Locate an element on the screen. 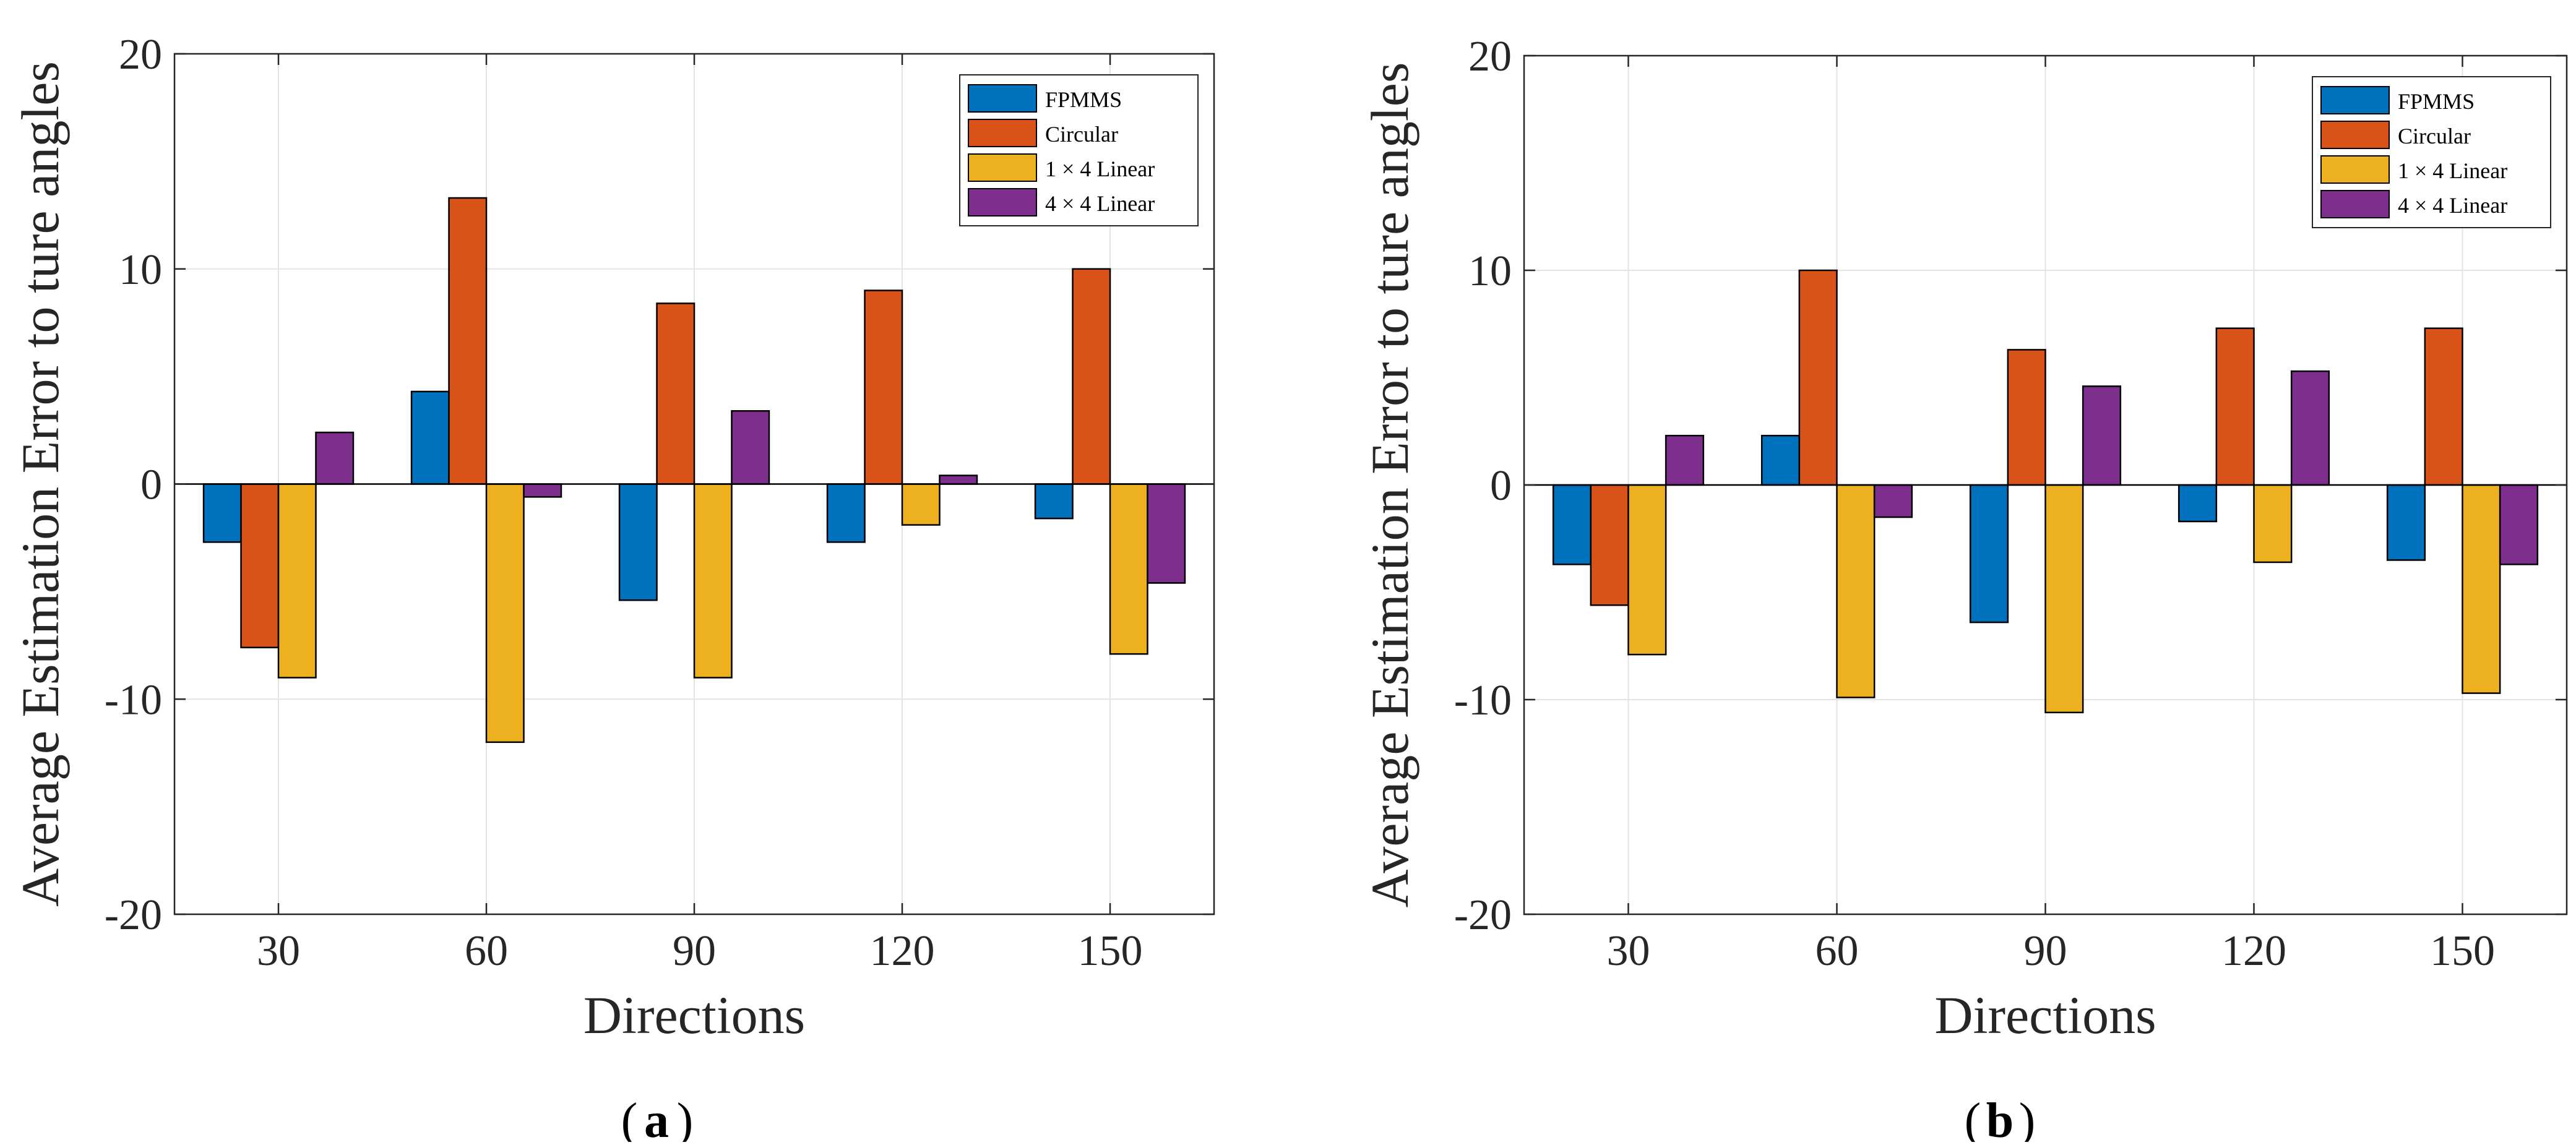 This screenshot has width=2576, height=1145. panel-caption: (b)(b) is located at coordinates (2000, 1120).